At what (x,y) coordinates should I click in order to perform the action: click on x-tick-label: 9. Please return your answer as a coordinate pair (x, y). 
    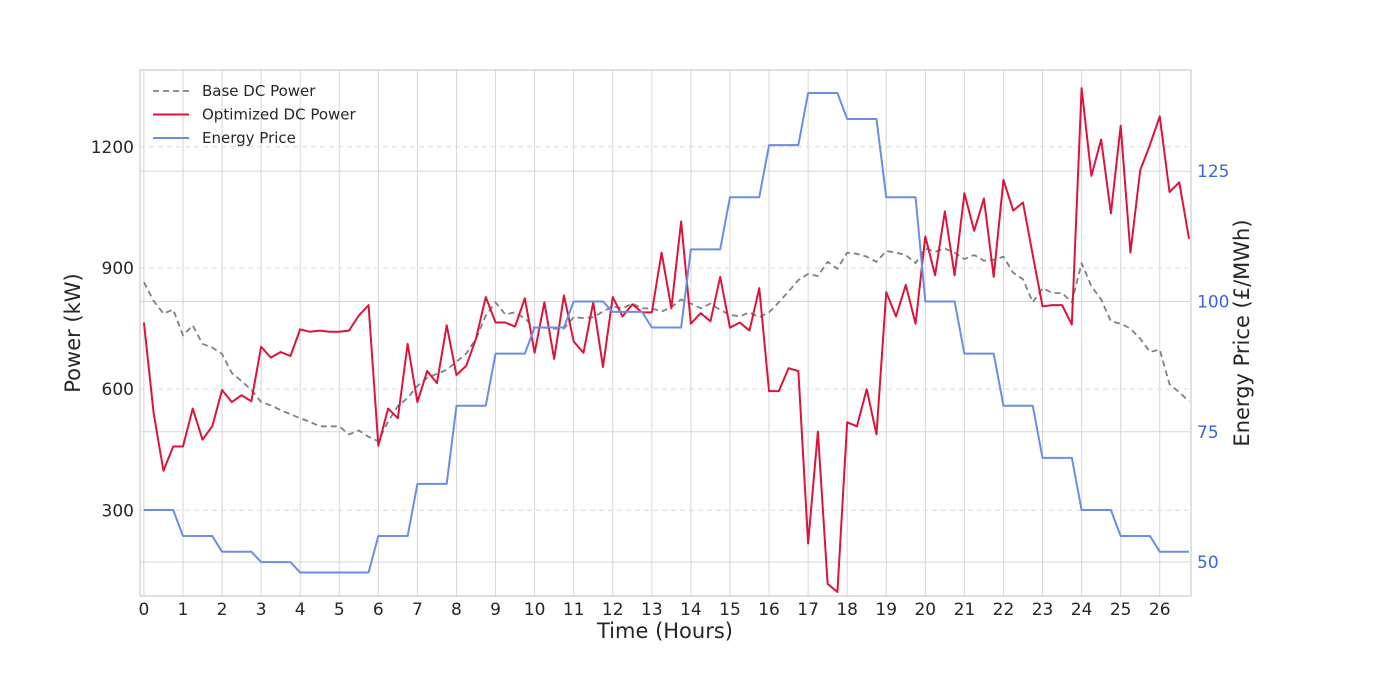
    Looking at the image, I should click on (495, 610).